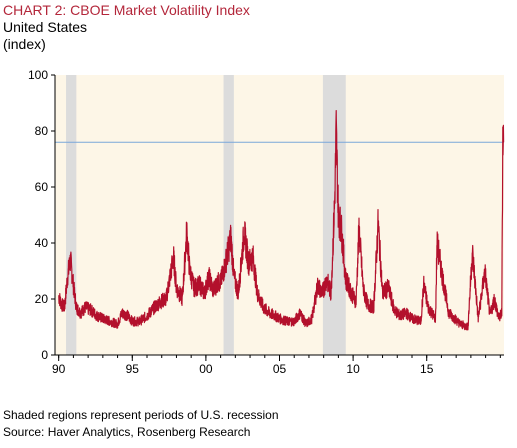 The height and width of the screenshot is (448, 517). Describe the element at coordinates (45, 27) in the screenshot. I see `chart-subtitle: United States` at that location.